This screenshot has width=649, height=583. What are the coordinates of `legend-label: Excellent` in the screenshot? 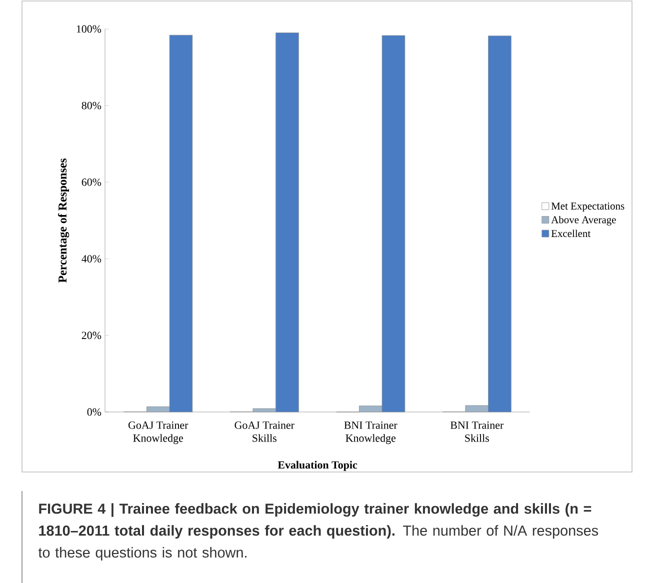 It's located at (571, 234).